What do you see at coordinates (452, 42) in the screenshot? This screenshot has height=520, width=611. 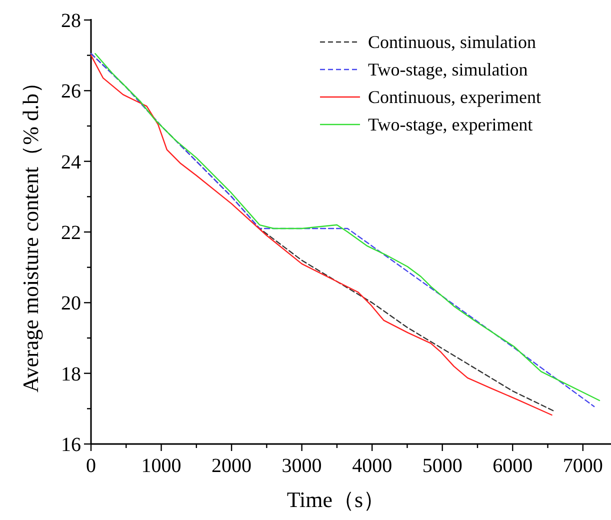 I see `legend-label: Continuous, simulation` at bounding box center [452, 42].